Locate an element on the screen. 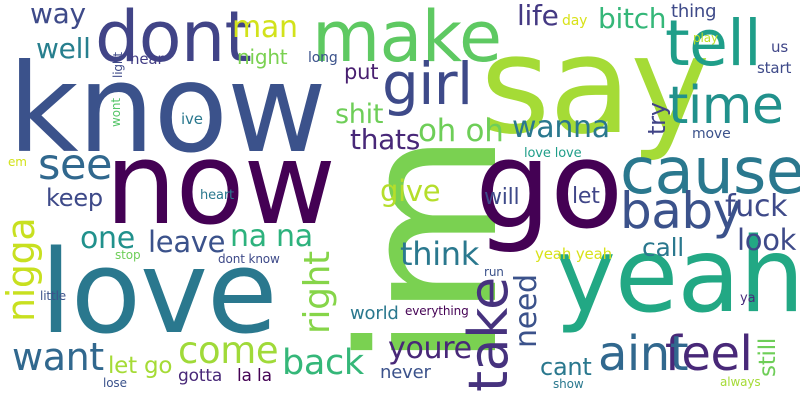 This screenshot has width=800, height=400. word-give: give is located at coordinates (410, 191).